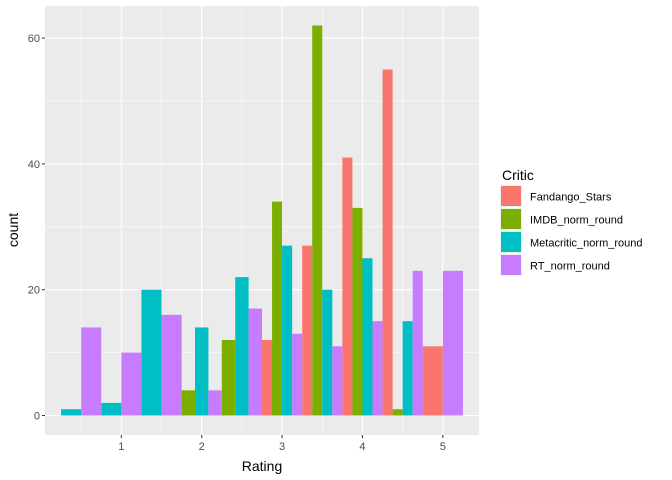 This screenshot has height=480, width=672. Describe the element at coordinates (518, 175) in the screenshot. I see `legend-title: Critic` at that location.